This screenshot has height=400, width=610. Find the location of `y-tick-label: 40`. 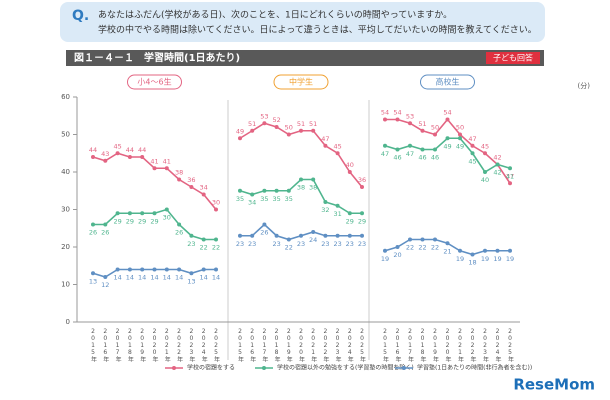

y-tick-label: 40 is located at coordinates (65, 172).